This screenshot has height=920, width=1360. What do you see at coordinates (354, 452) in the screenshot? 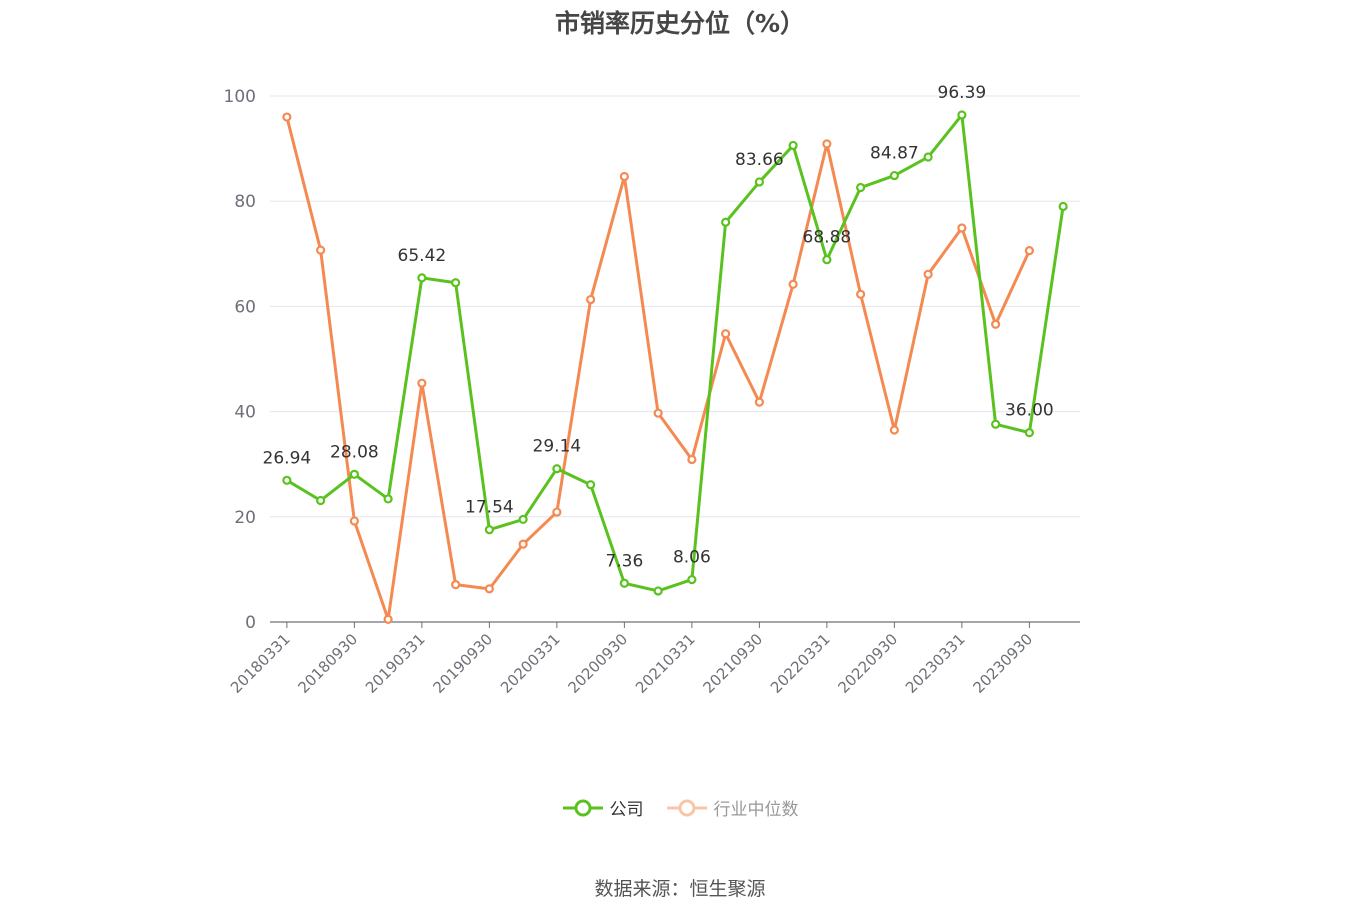
I see `data-label: 28.08` at bounding box center [354, 452].